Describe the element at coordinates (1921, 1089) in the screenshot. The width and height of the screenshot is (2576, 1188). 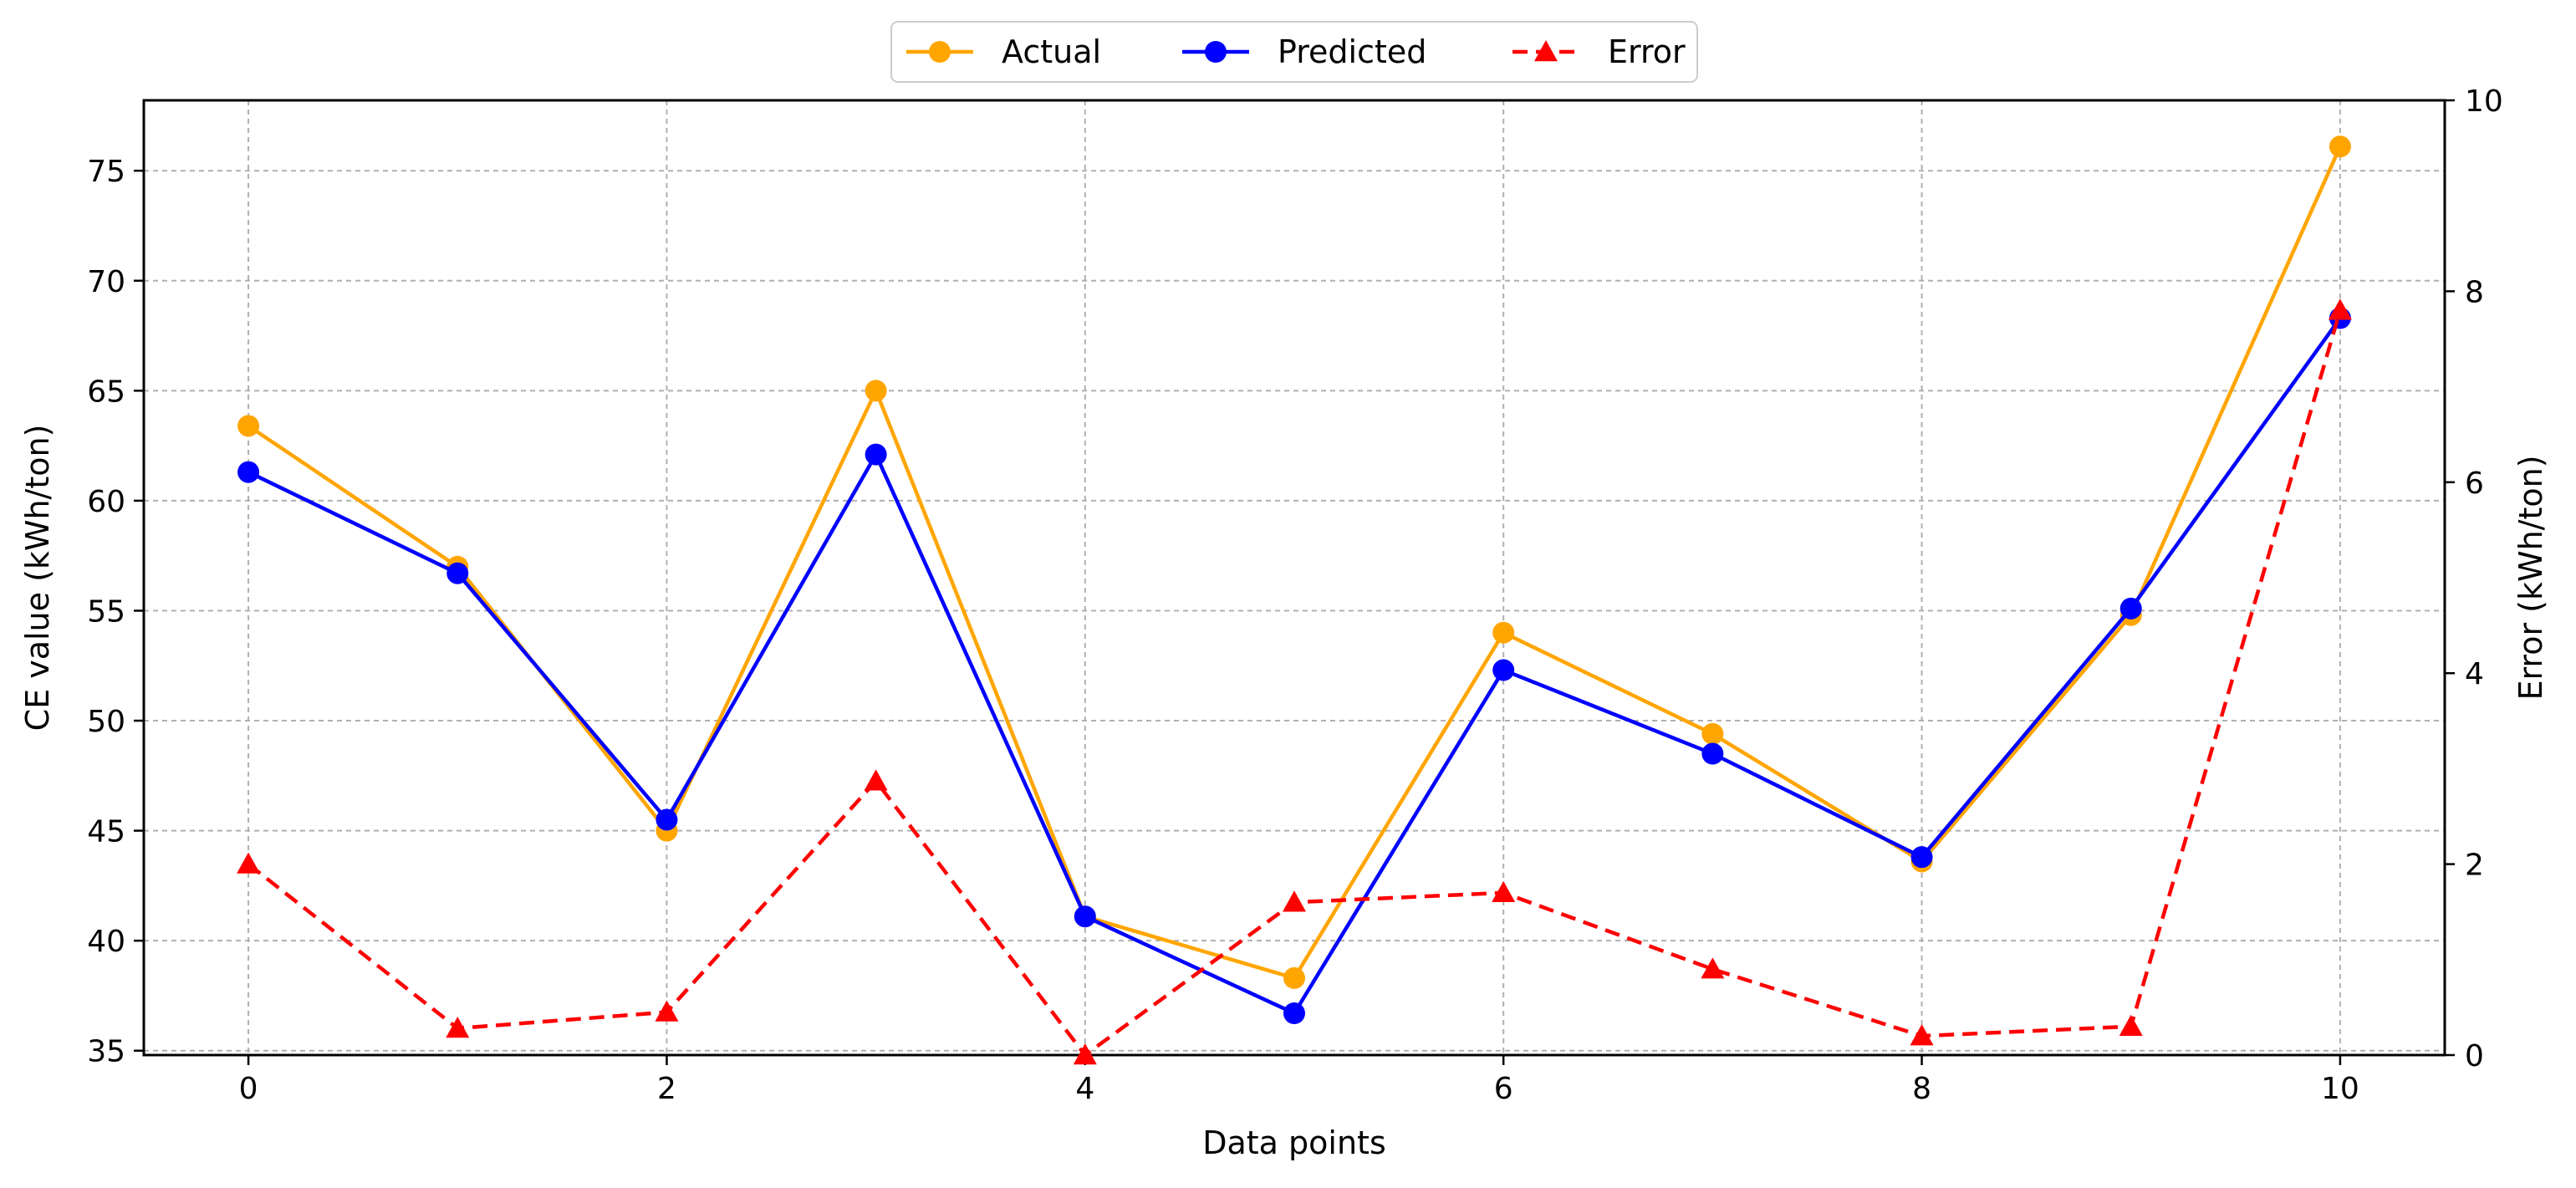
I see `x-tick-label: 8` at that location.